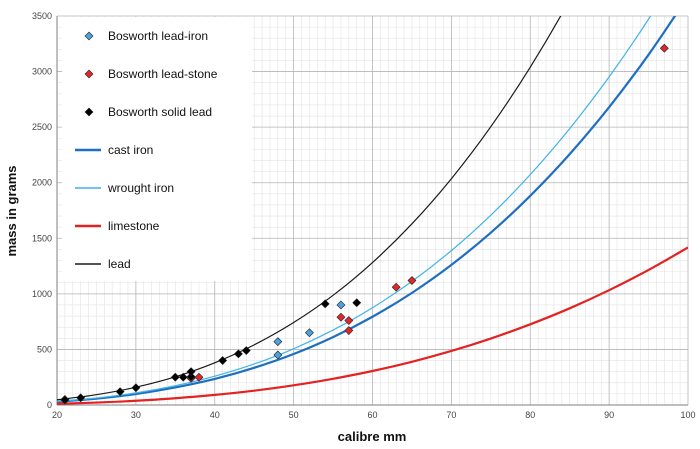 This screenshot has height=449, width=700. Describe the element at coordinates (42, 16) in the screenshot. I see `y-tick-label: 3500` at that location.